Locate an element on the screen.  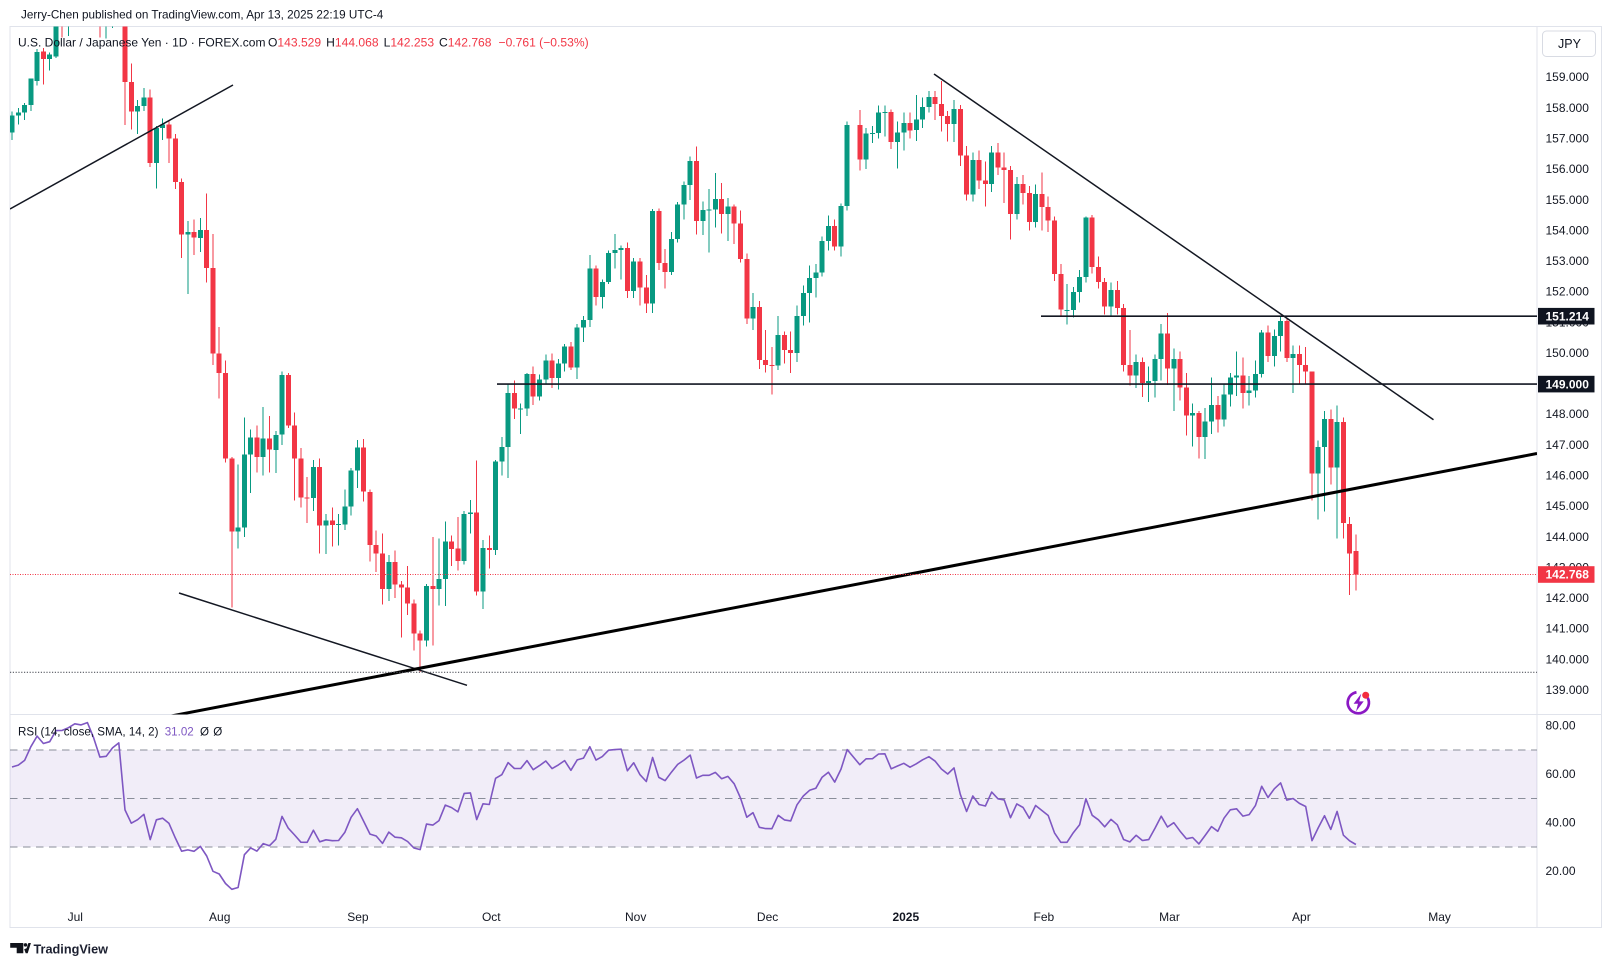
svg-text: 159.000 is located at coordinates (1568, 77).